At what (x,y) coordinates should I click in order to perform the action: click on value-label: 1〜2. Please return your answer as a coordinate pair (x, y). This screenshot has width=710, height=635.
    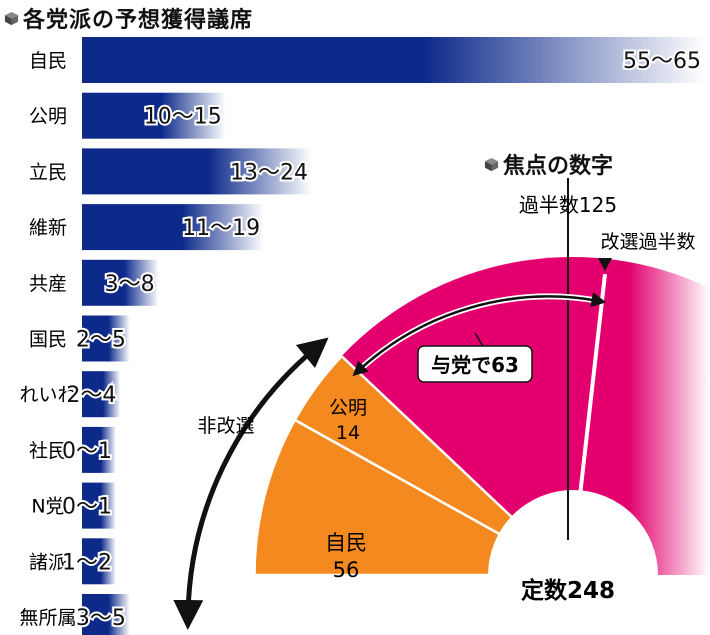
    Looking at the image, I should click on (87, 562).